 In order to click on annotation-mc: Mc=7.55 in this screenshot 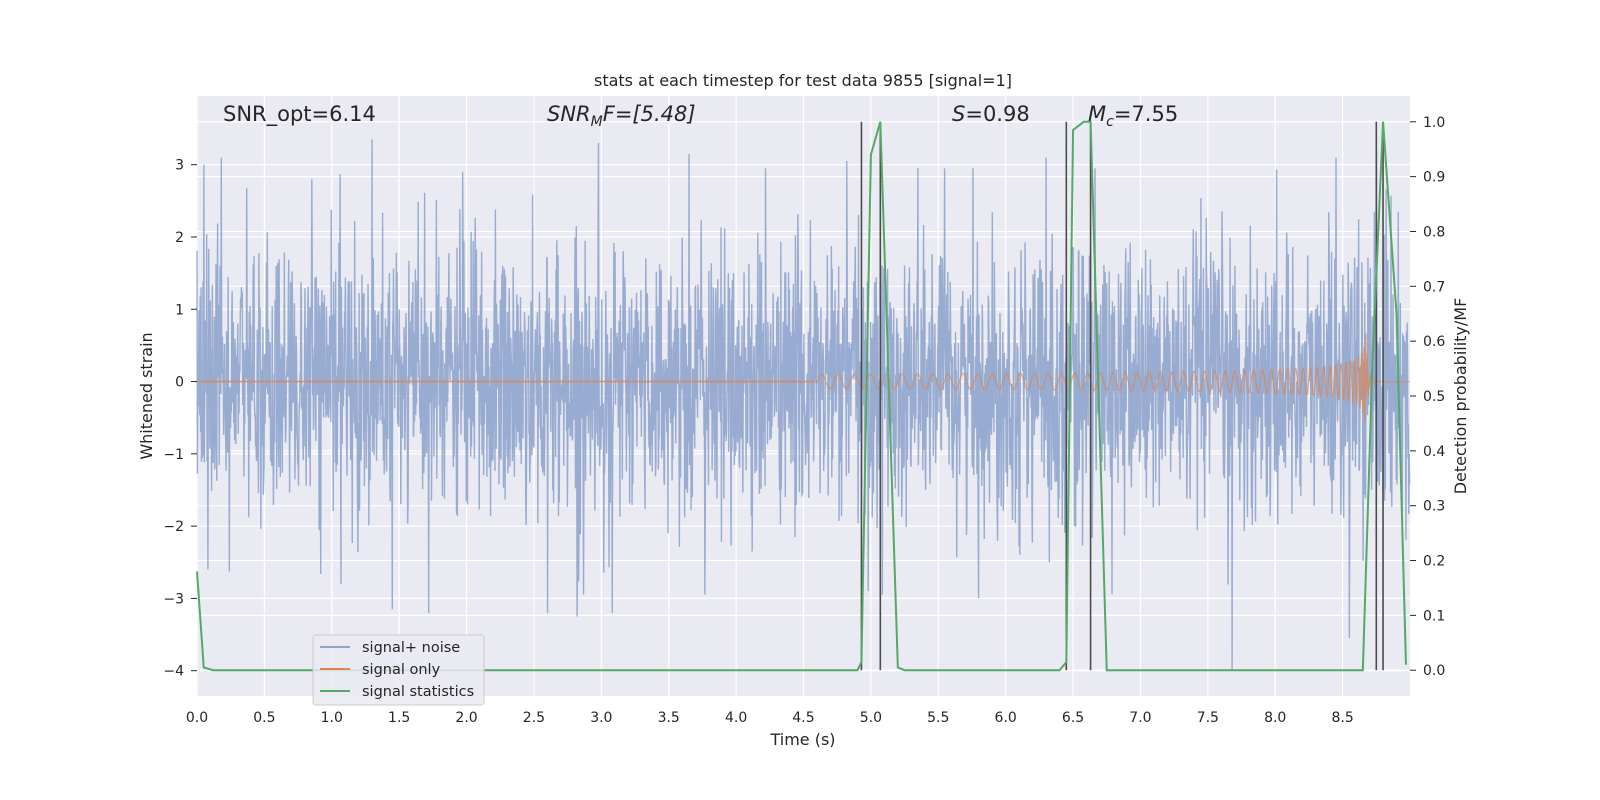, I will do `click(1133, 116)`.